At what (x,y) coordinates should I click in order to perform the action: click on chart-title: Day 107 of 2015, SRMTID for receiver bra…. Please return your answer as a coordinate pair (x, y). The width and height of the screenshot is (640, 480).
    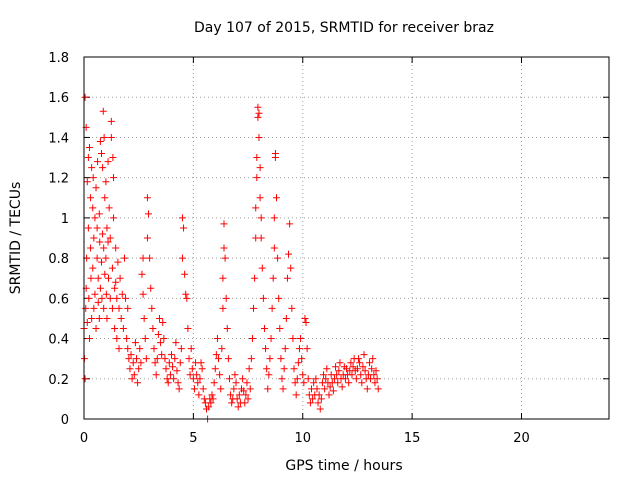
    Looking at the image, I should click on (344, 28).